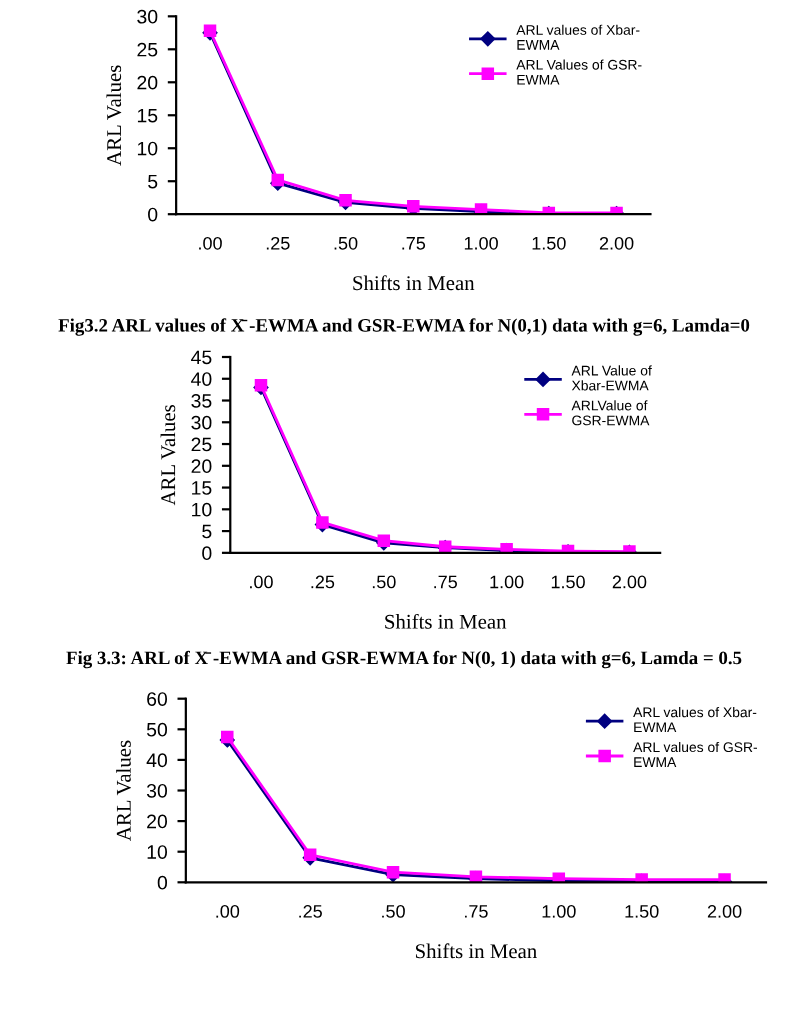 The width and height of the screenshot is (808, 1020). Describe the element at coordinates (404, 659) in the screenshot. I see `chart-title: Fig 3.3: ARL of X̄ -EWMA and GSR-EWMA for N(0, 1) data with g=6, Lamda = 0.5` at that location.